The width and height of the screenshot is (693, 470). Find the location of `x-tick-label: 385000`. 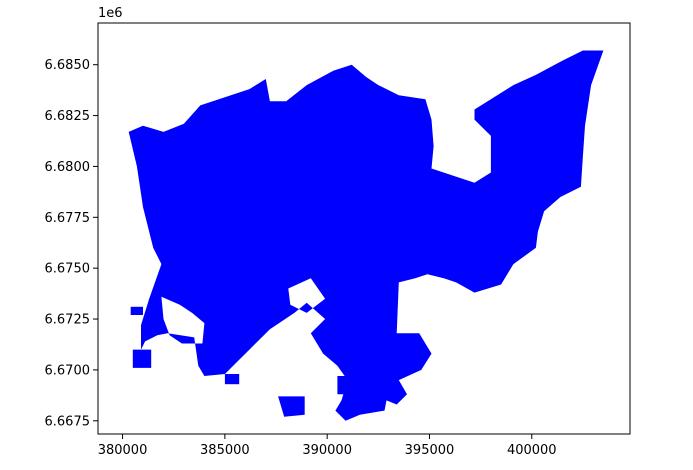

x-tick-label: 385000 is located at coordinates (225, 450).